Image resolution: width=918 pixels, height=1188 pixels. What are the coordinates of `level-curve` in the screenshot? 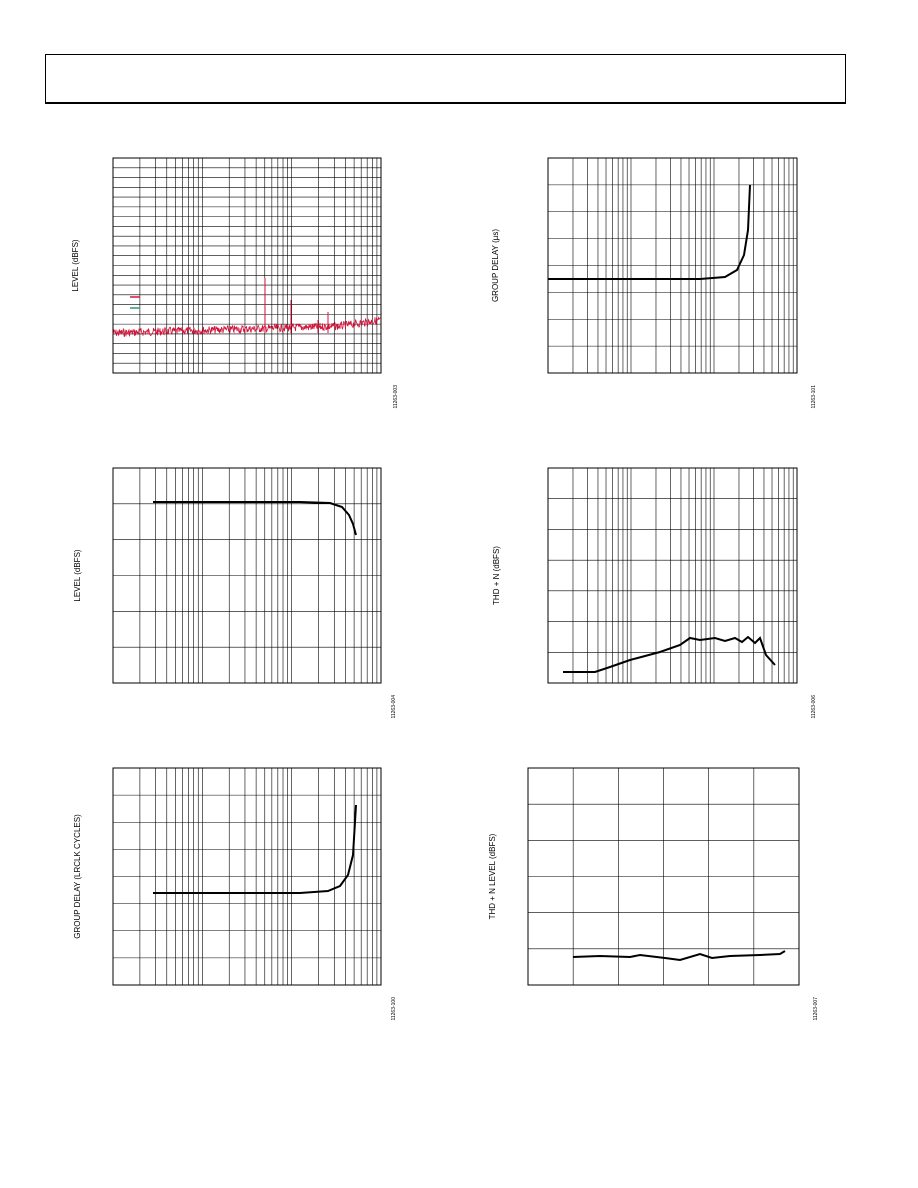 It's located at (255, 518).